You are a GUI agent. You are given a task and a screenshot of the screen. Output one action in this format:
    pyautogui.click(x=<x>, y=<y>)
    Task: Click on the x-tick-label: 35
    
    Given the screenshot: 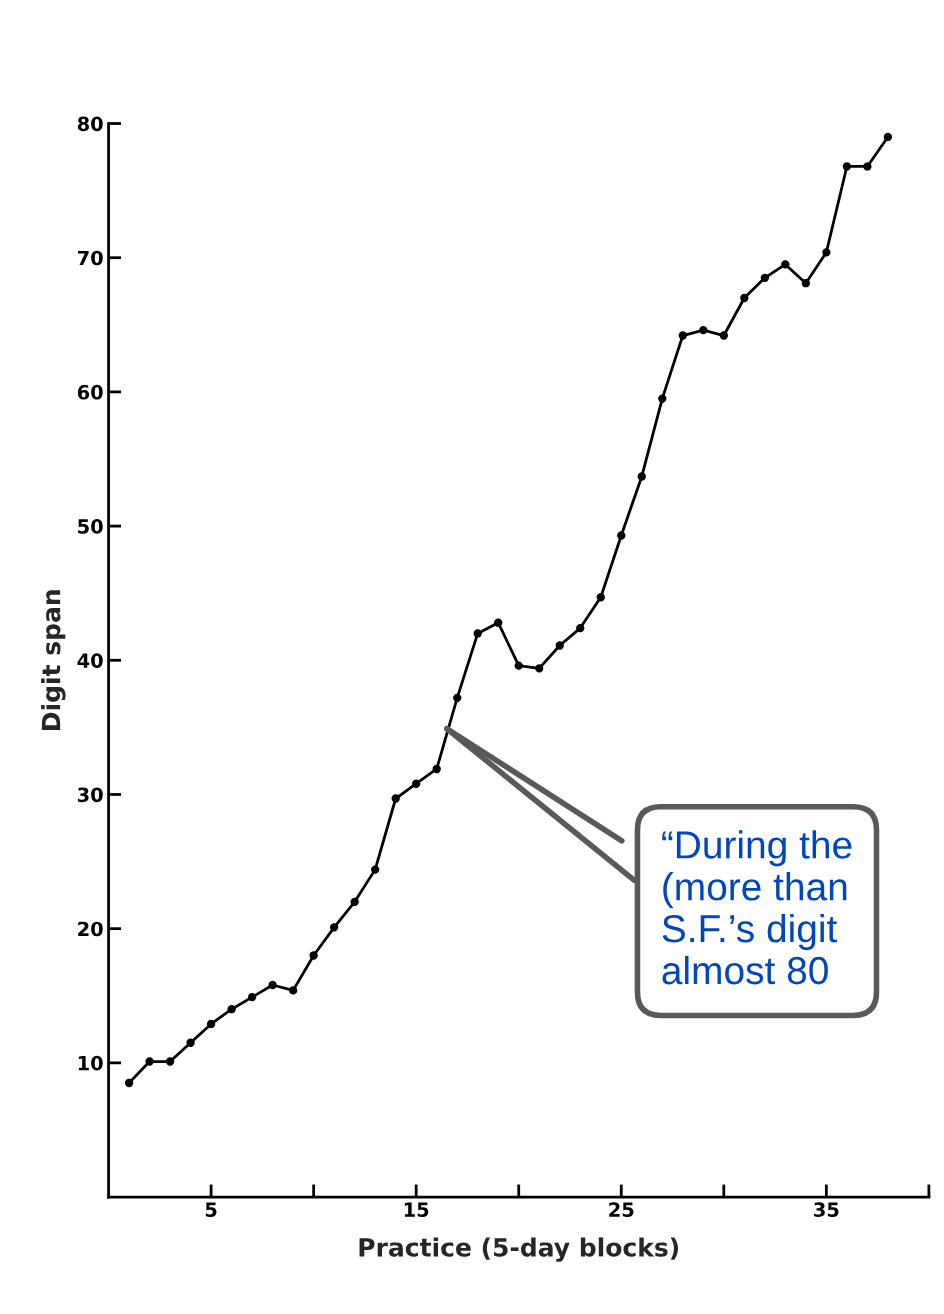 What is the action you would take?
    pyautogui.click(x=826, y=1209)
    